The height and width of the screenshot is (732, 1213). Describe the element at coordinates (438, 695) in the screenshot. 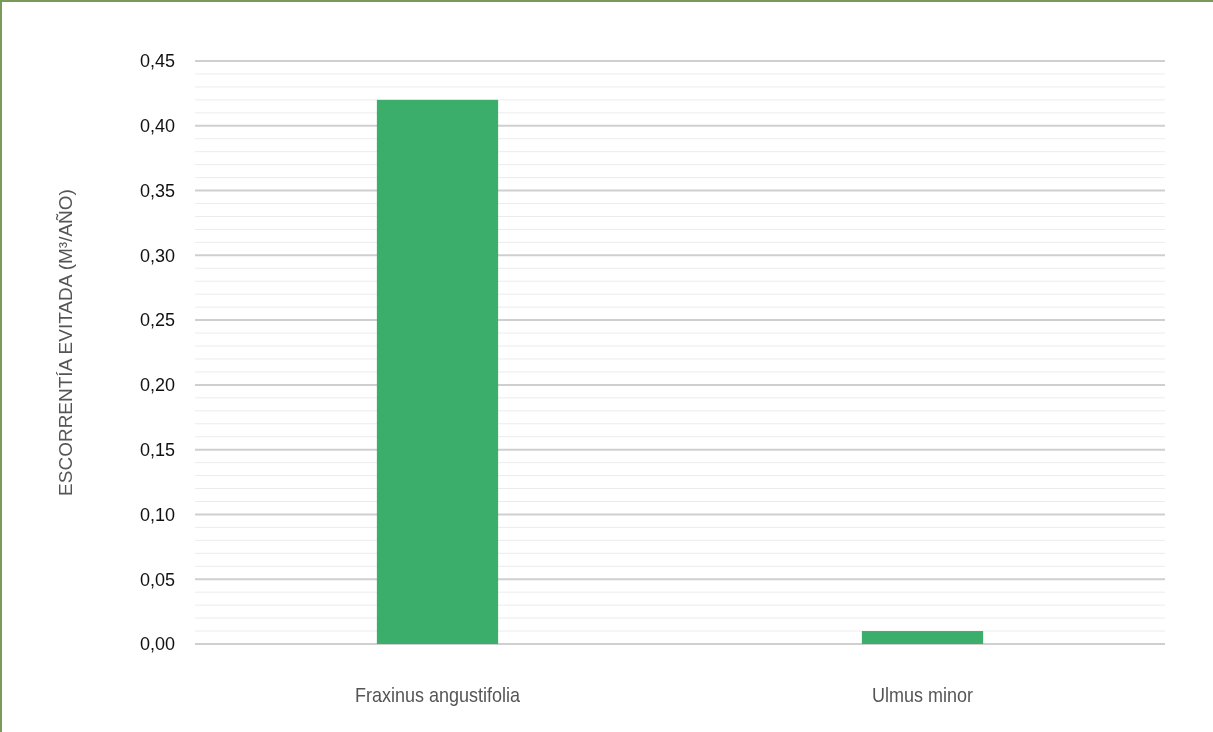

I see `x-tick-label: Fraxinus angustifolia` at that location.